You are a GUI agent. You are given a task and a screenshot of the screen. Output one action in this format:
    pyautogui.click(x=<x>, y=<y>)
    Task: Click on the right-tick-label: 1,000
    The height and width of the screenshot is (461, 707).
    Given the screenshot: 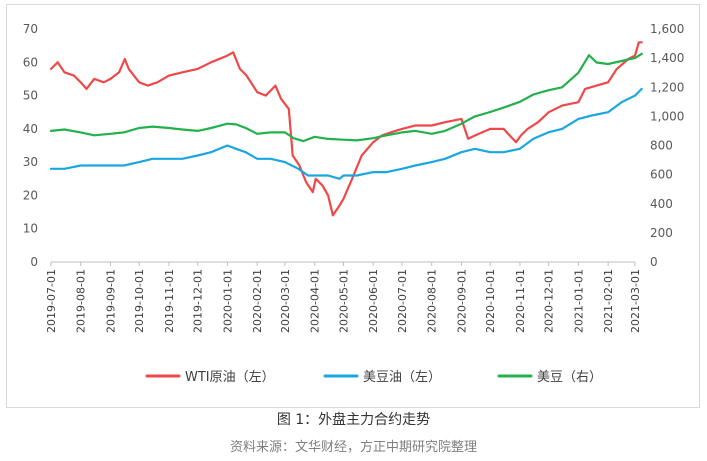 What is the action you would take?
    pyautogui.click(x=667, y=116)
    